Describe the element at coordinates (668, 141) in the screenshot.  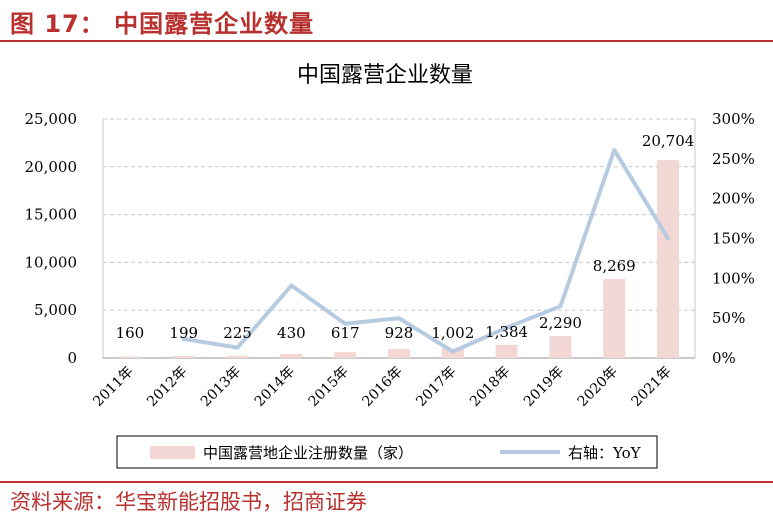
I see `bar-data-label: 20,704` at that location.